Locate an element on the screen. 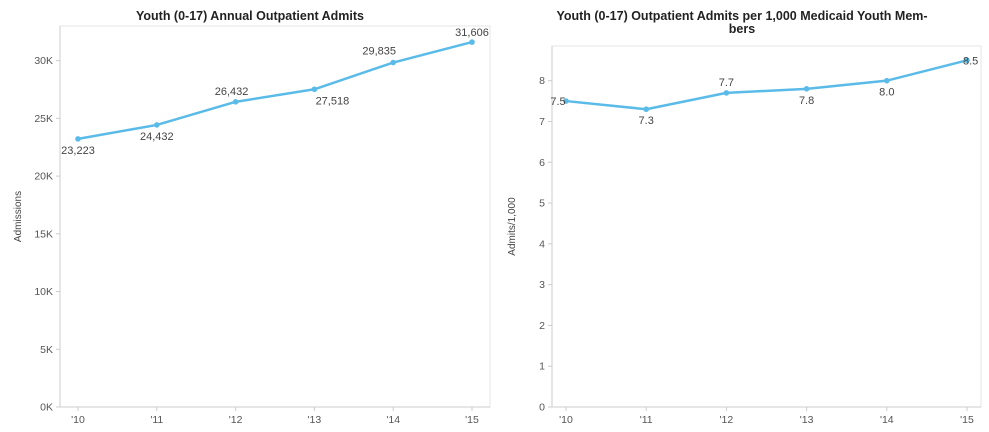 Image resolution: width=989 pixels, height=432 pixels. y-axis-label: Admits/1,000 is located at coordinates (512, 226).